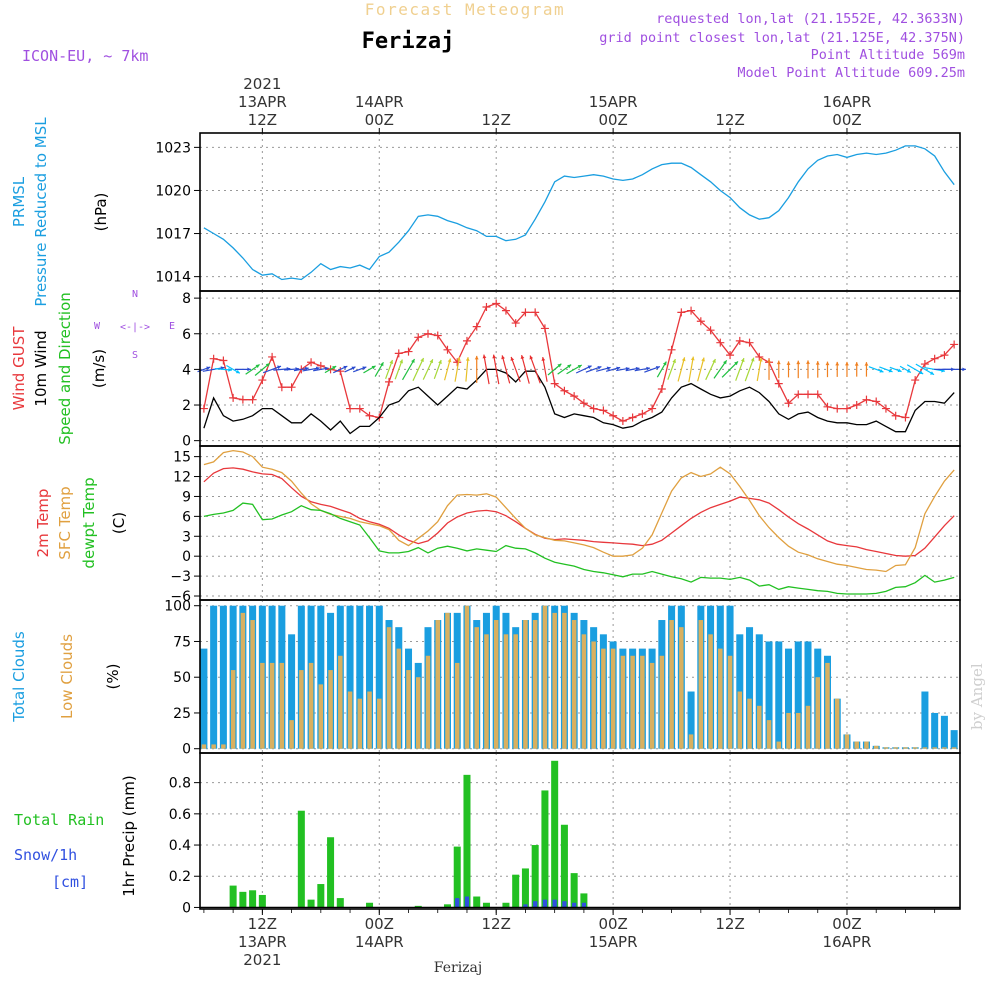 This screenshot has height=1000, width=1000. I want to click on time-tick-bottom-label: 14APR, so click(379, 942).